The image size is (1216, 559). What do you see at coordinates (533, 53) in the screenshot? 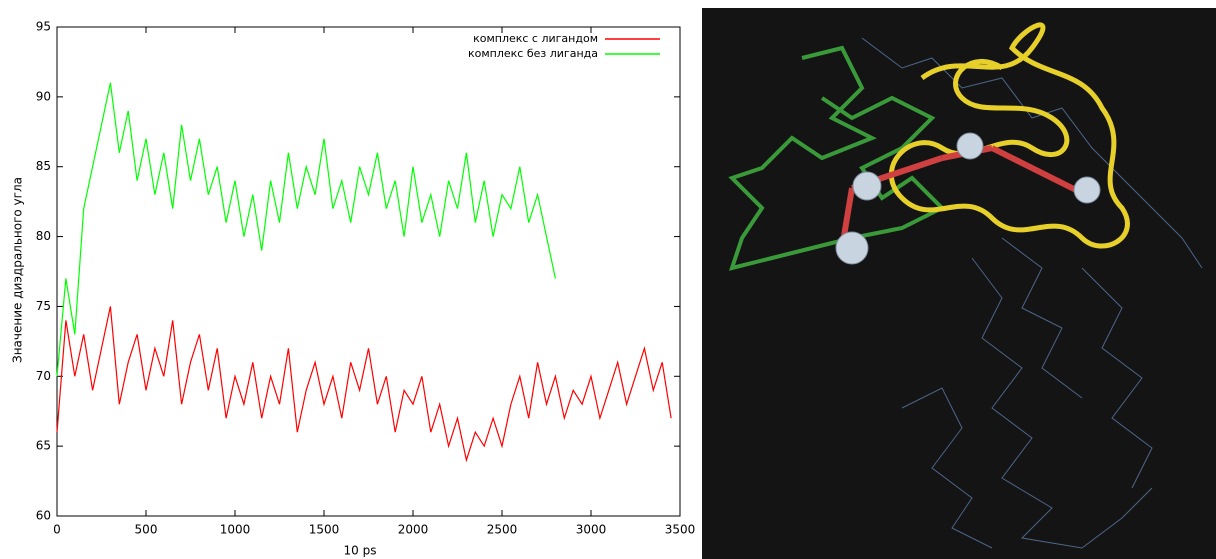
I see `legend-label: комплекс без лиганда` at bounding box center [533, 53].